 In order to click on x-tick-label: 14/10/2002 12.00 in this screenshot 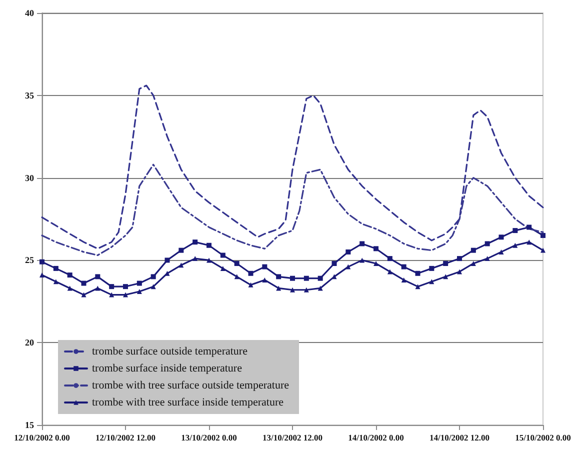, I will do `click(460, 437)`.